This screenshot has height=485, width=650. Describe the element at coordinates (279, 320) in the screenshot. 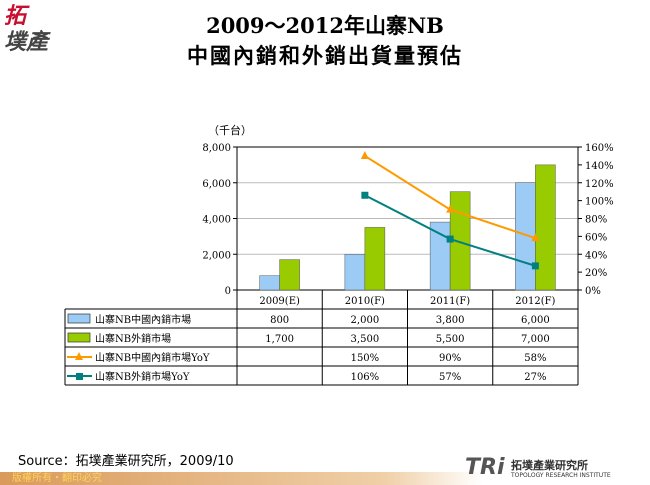

I see `data-label: 800` at that location.